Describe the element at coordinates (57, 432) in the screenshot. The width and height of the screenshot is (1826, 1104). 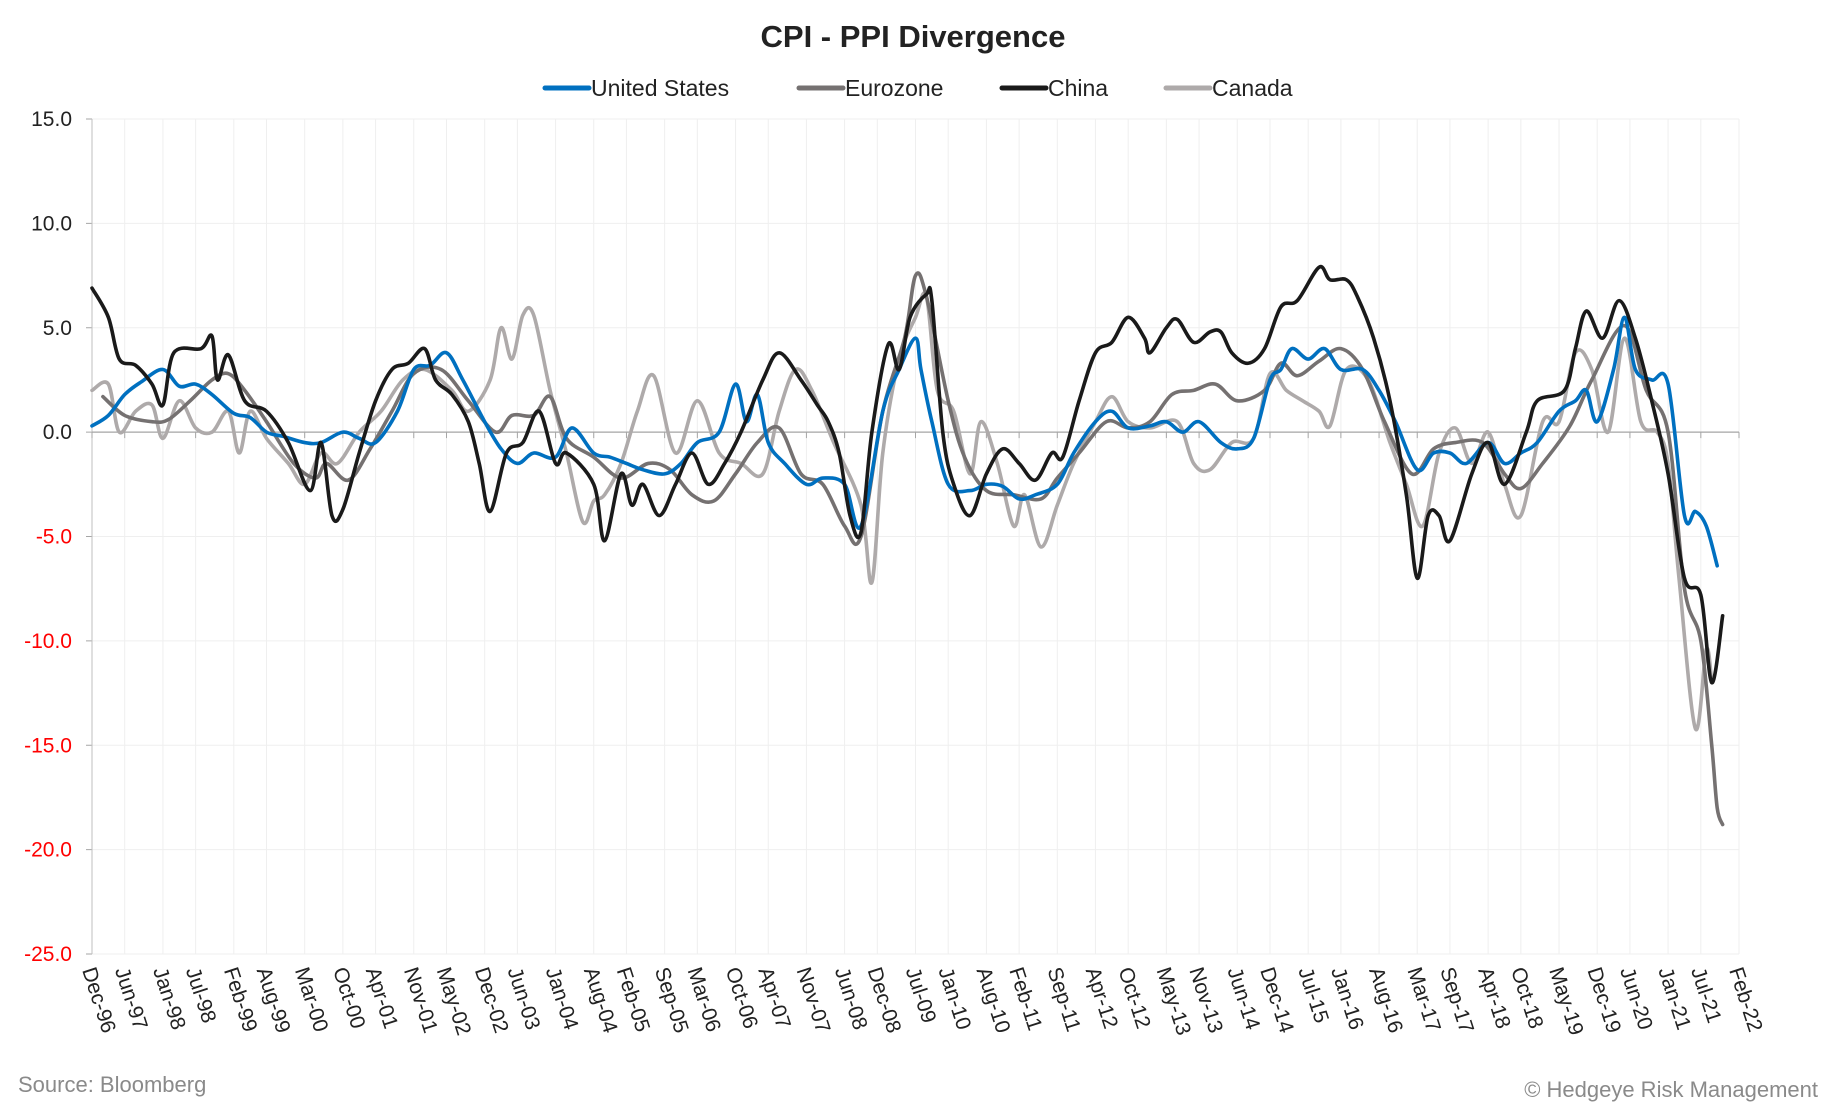
I see `y-tick-label: 0.0` at that location.